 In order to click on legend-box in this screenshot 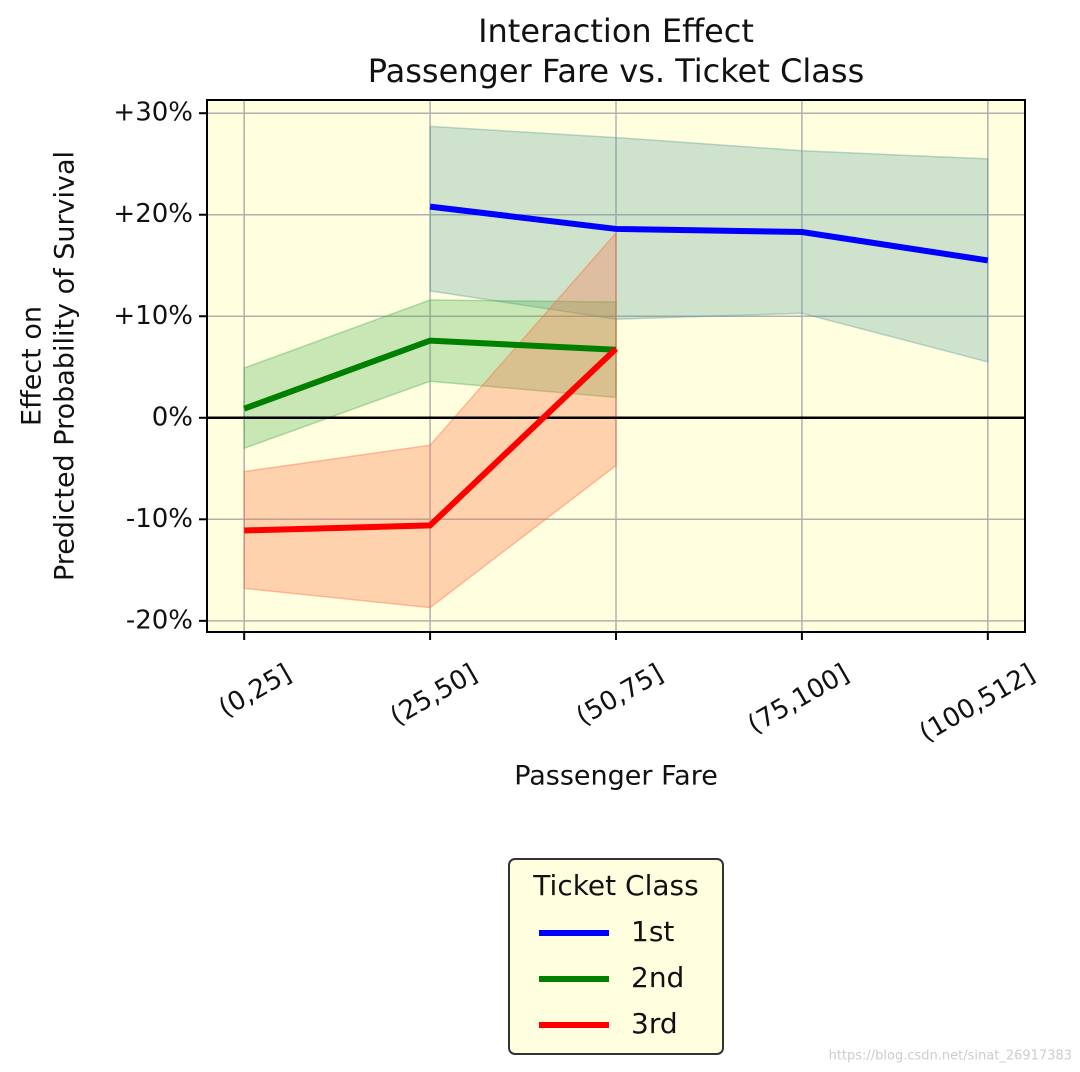, I will do `click(616, 956)`.